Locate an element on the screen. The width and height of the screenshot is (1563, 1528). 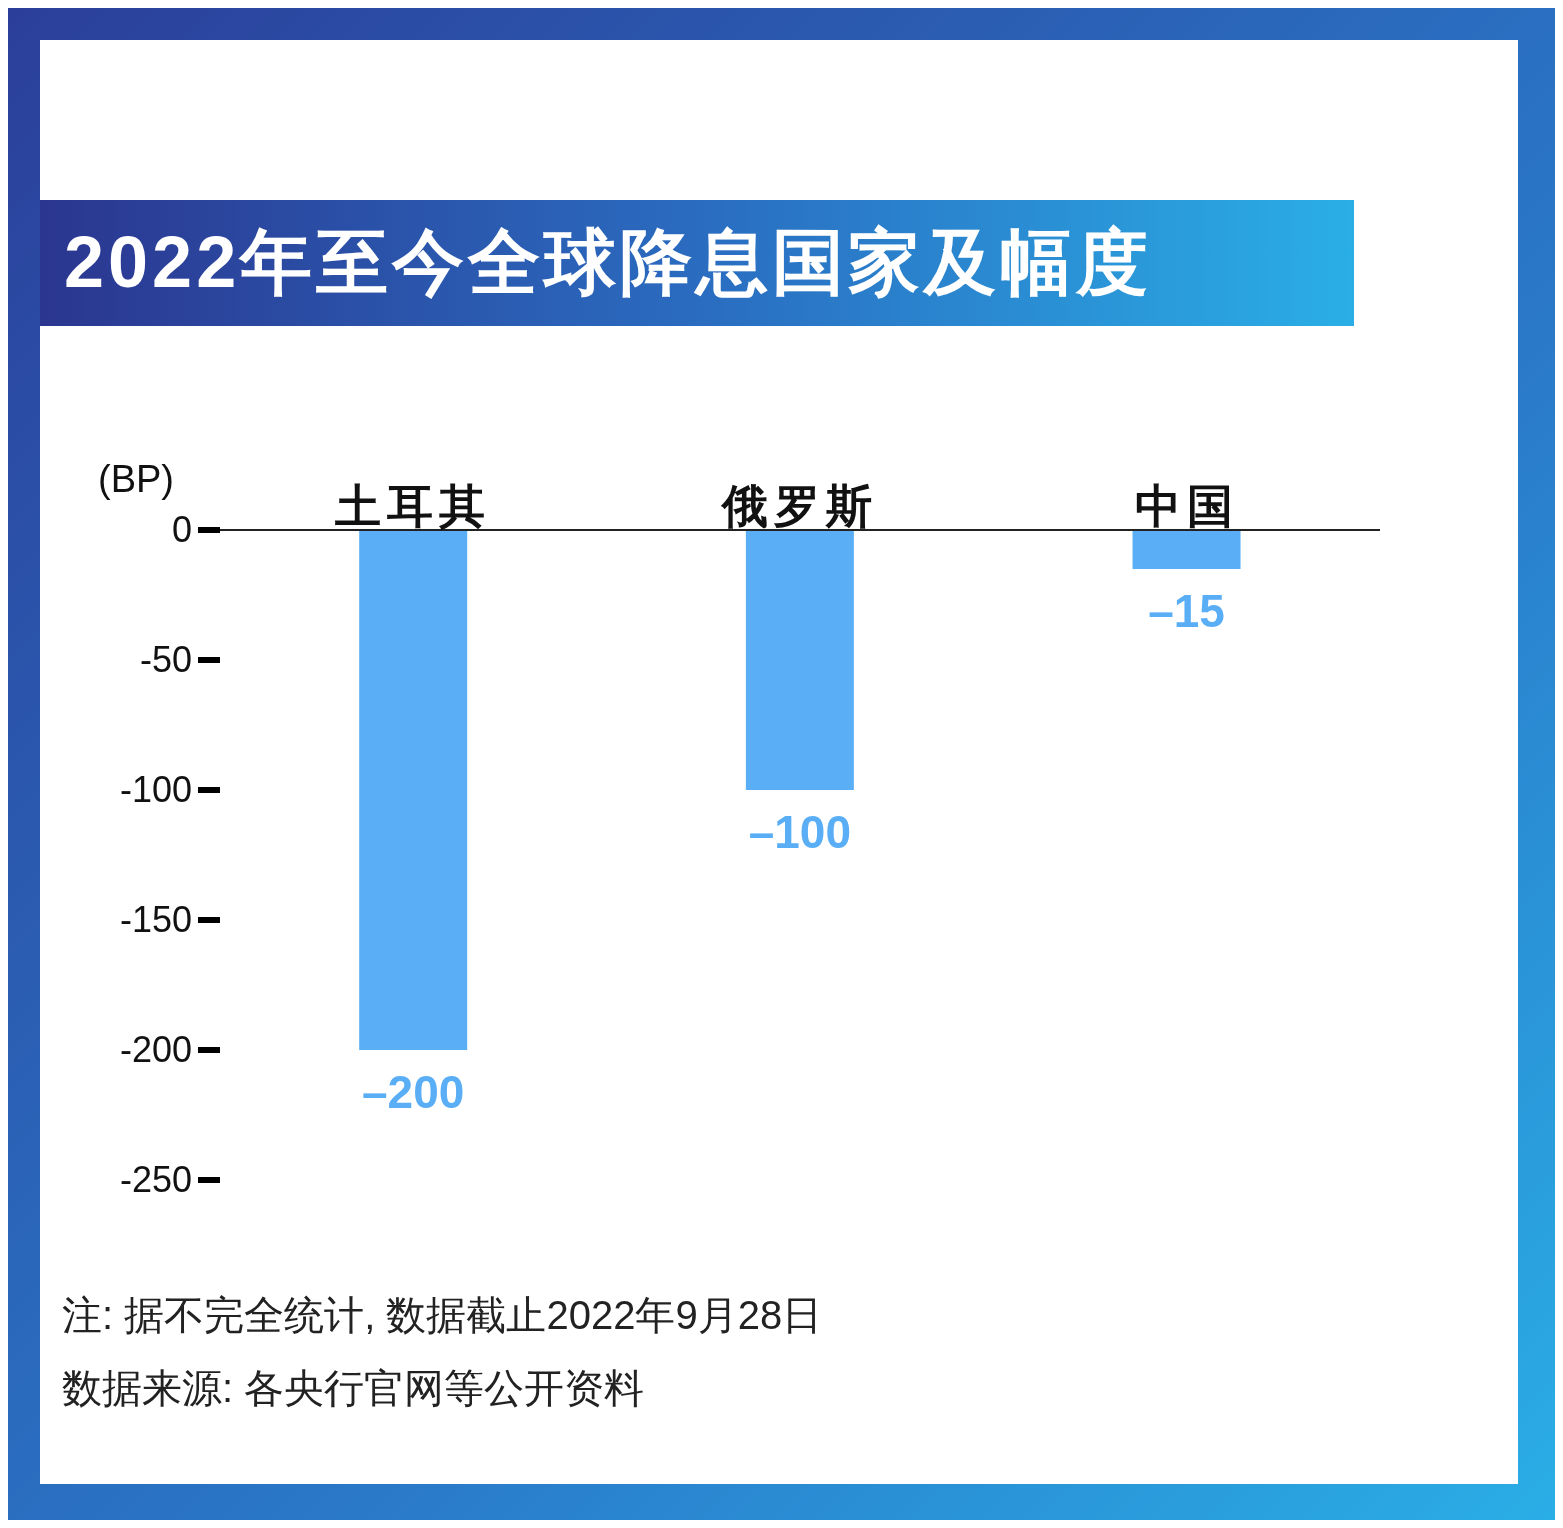
x-tick-label: 俄罗斯 is located at coordinates (799, 506).